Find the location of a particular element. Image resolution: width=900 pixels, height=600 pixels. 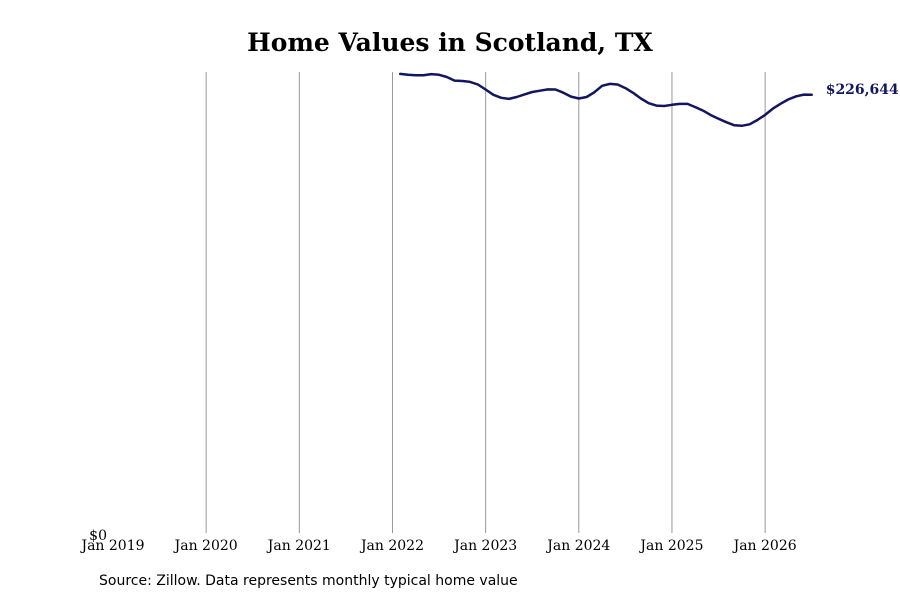

x-tick-label: Jan 2024 is located at coordinates (577, 546).